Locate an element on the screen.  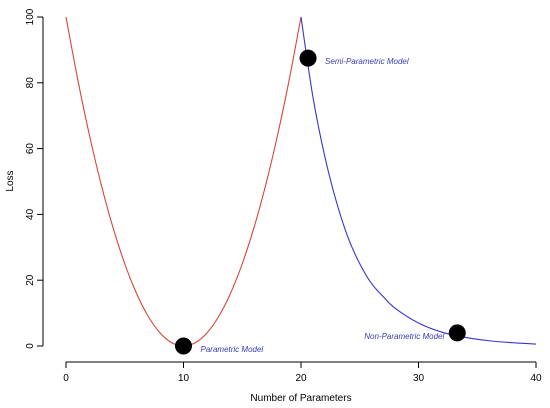
x-axis-title: Number of Parameters is located at coordinates (300, 398).